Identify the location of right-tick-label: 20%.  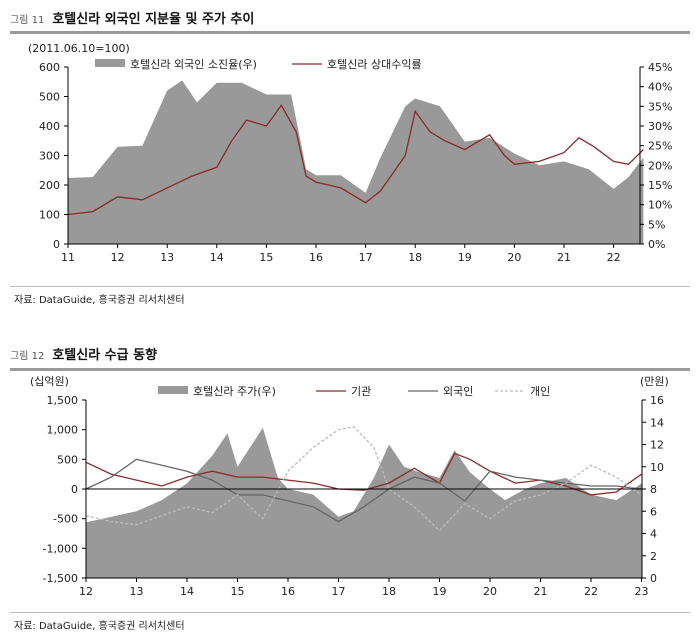
(660, 165).